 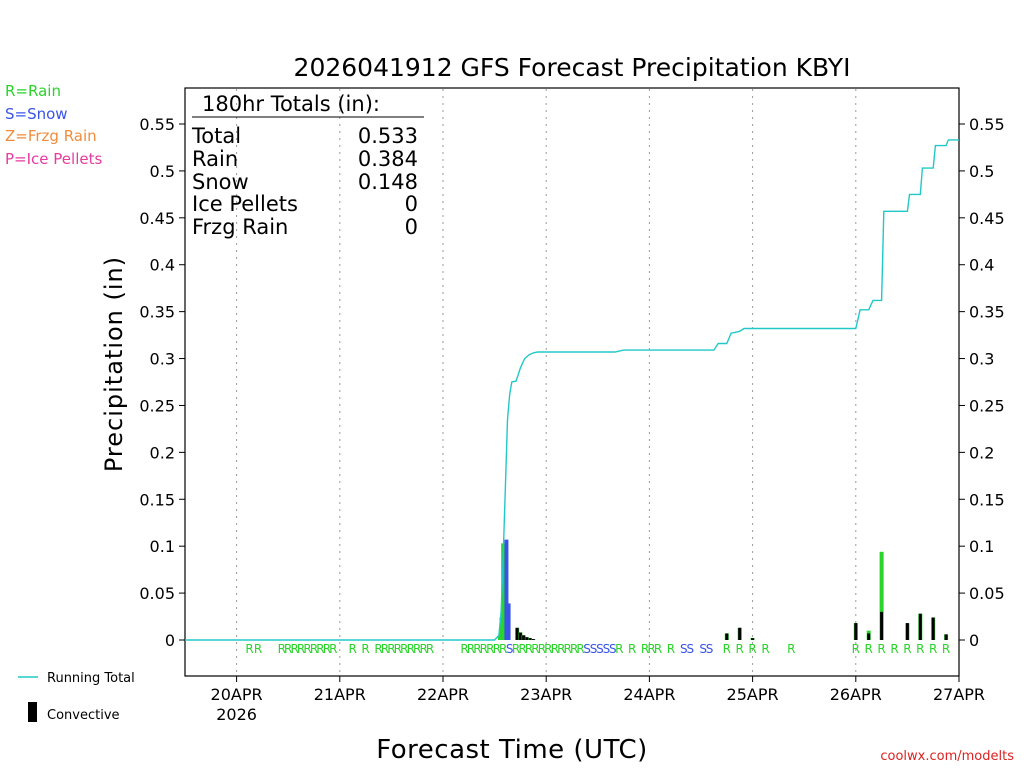 What do you see at coordinates (157, 312) in the screenshot?
I see `y-tick-label-left: 0.35` at bounding box center [157, 312].